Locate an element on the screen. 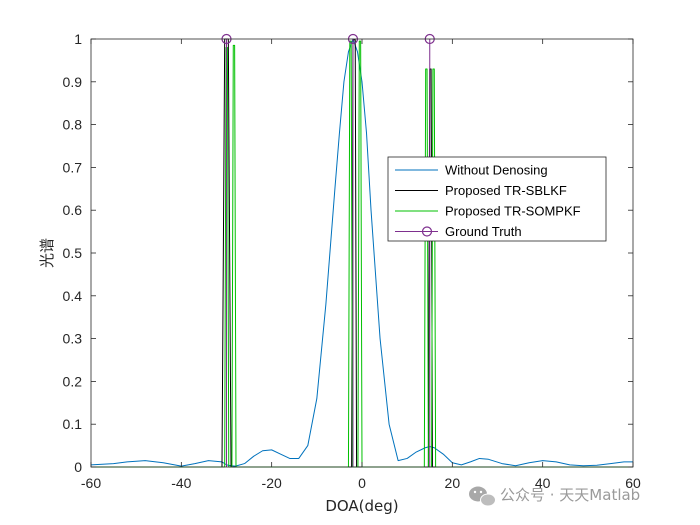  y-tick-label: 0.6 is located at coordinates (73, 210).